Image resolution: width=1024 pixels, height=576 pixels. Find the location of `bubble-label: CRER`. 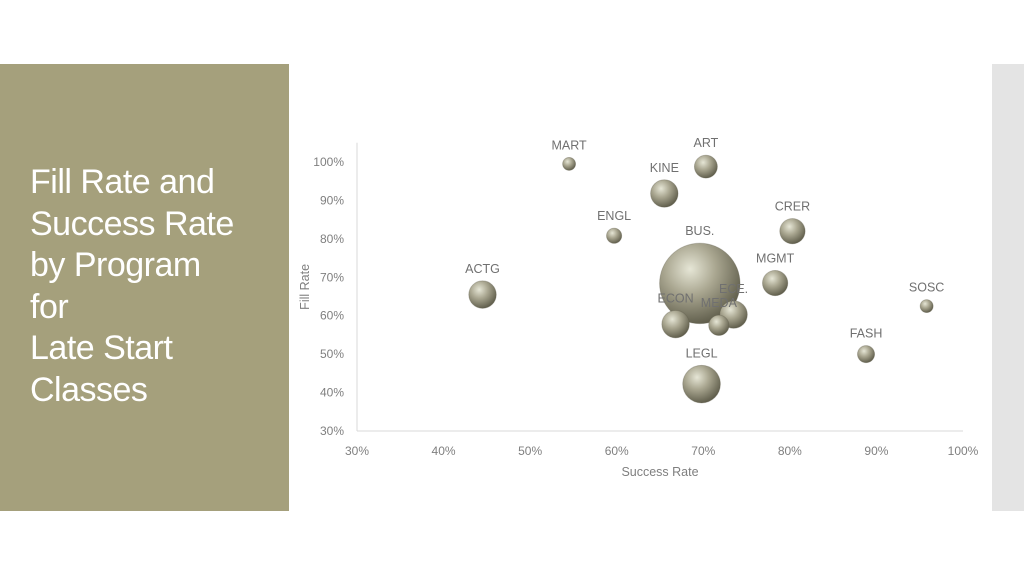

bubble-label: CRER is located at coordinates (792, 206).